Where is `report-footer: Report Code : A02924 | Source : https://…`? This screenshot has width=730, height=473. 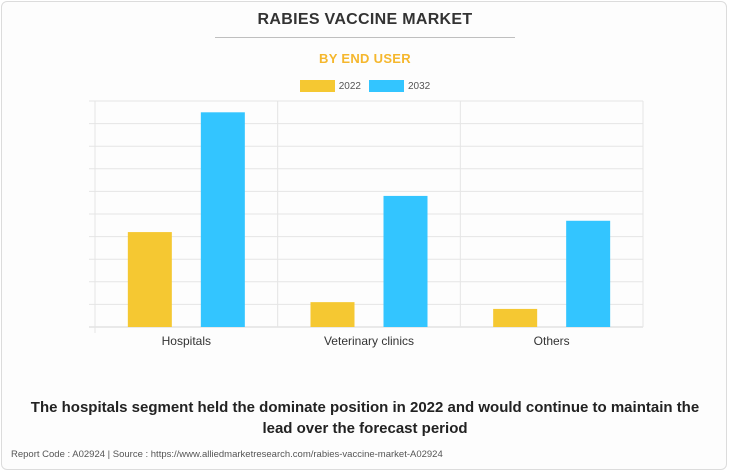
report-footer: Report Code : A02924 | Source : https://… is located at coordinates (227, 454).